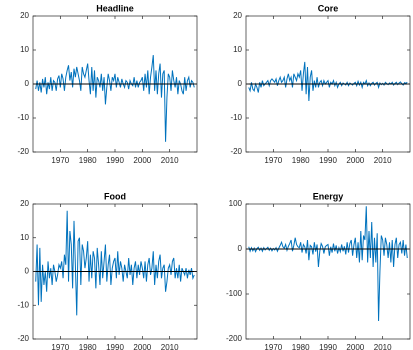 The width and height of the screenshot is (413, 350). I want to click on y-tick-label: -200, so click(234, 338).